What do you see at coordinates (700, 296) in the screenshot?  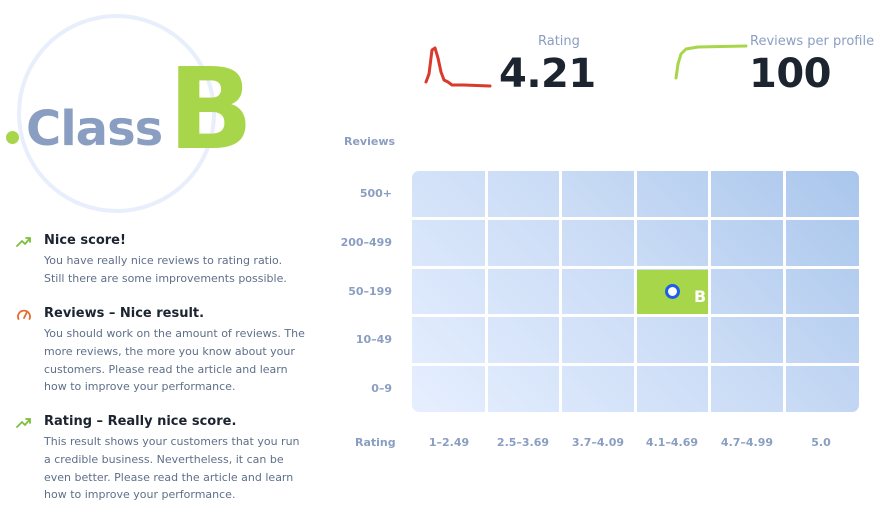 I see `active-cell-grade: B` at bounding box center [700, 296].